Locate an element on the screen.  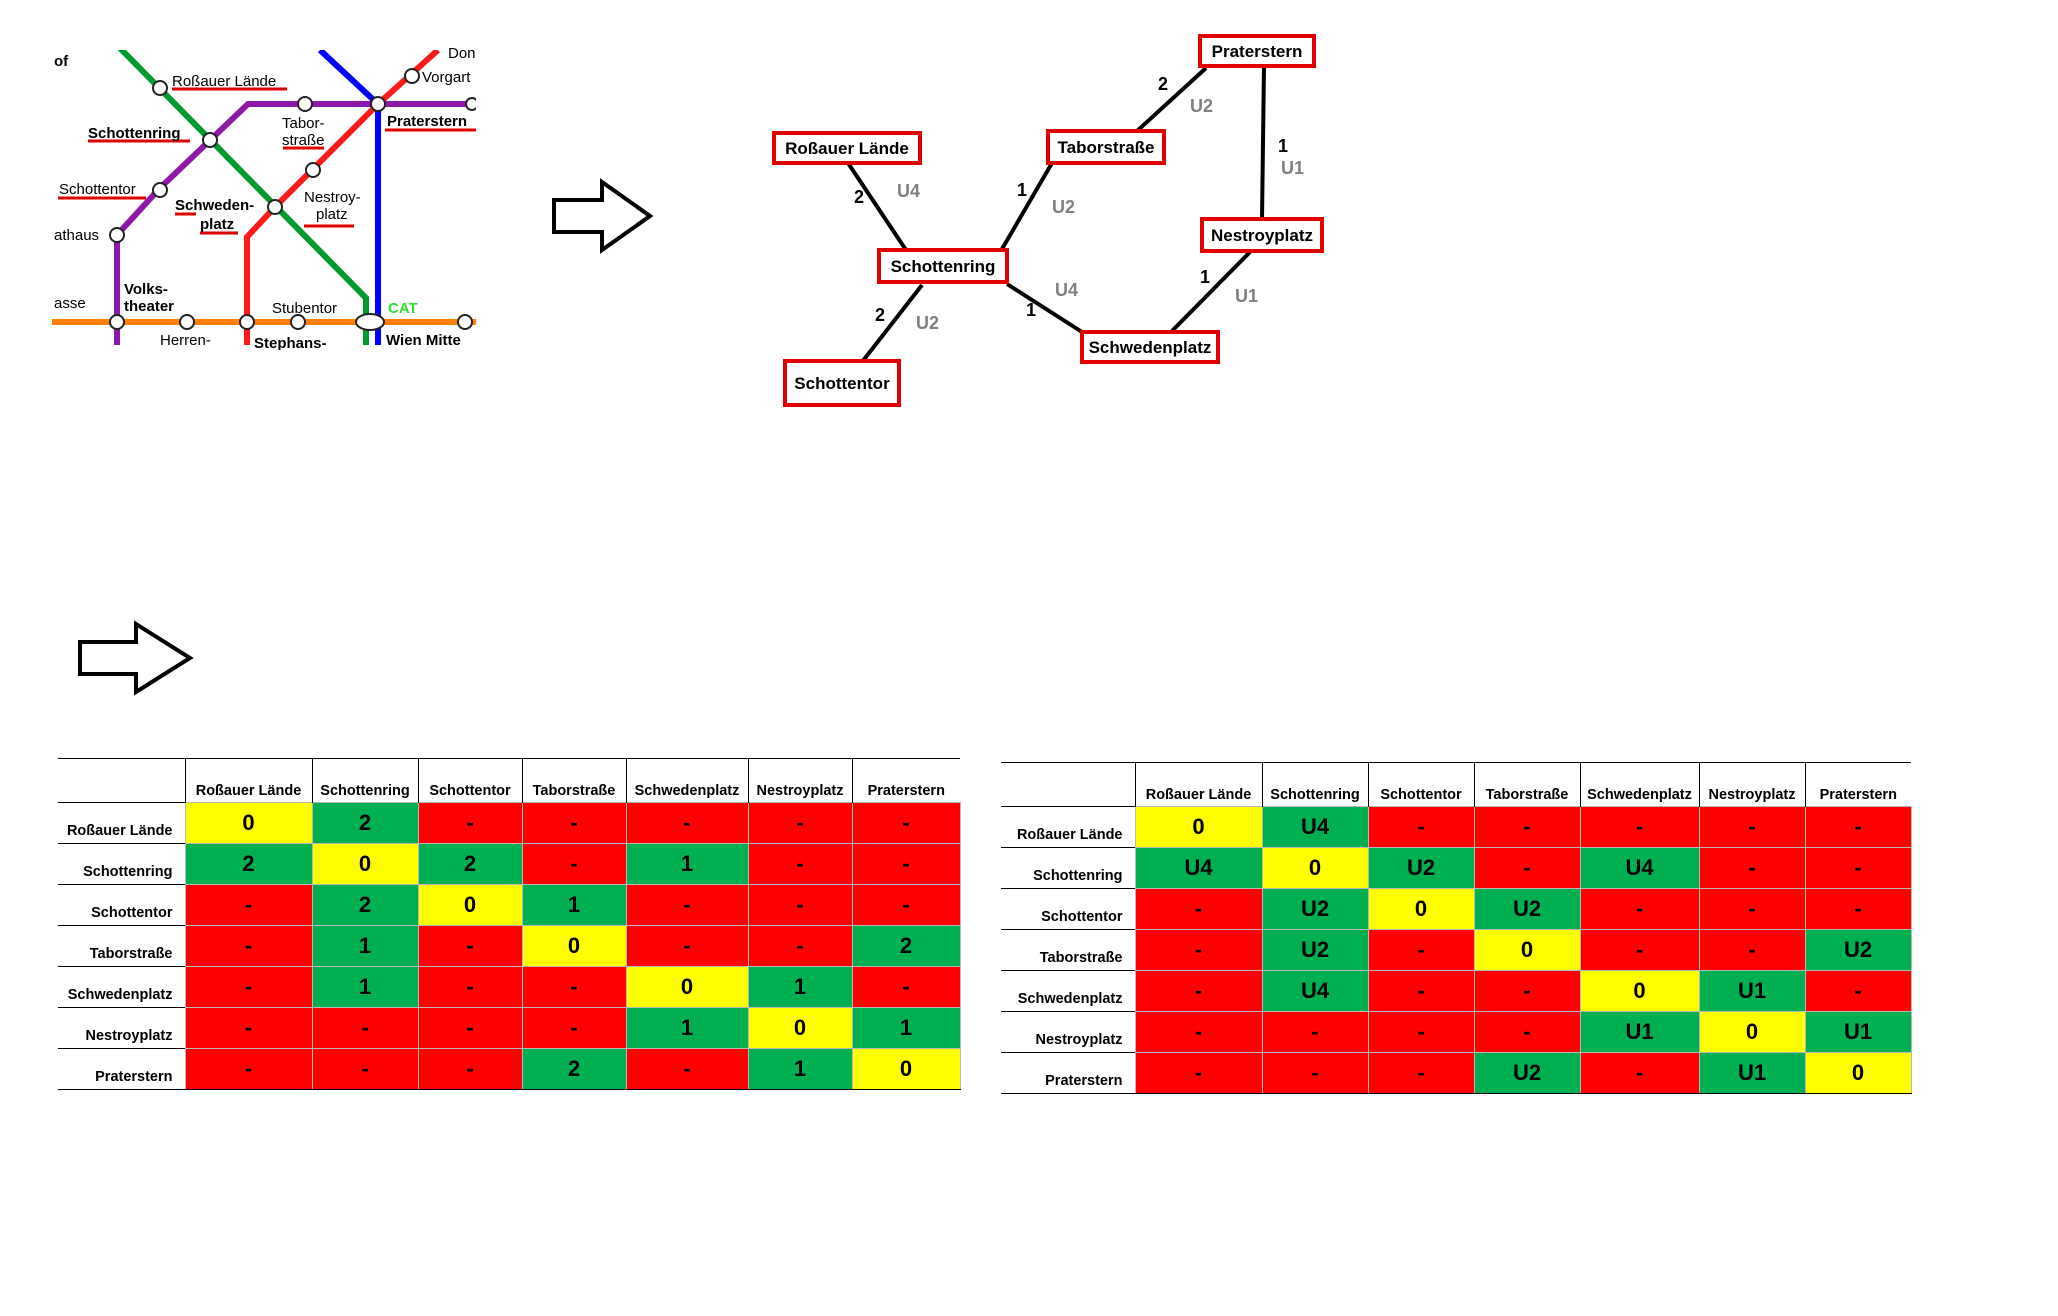
corner-cell is located at coordinates (1068, 784).